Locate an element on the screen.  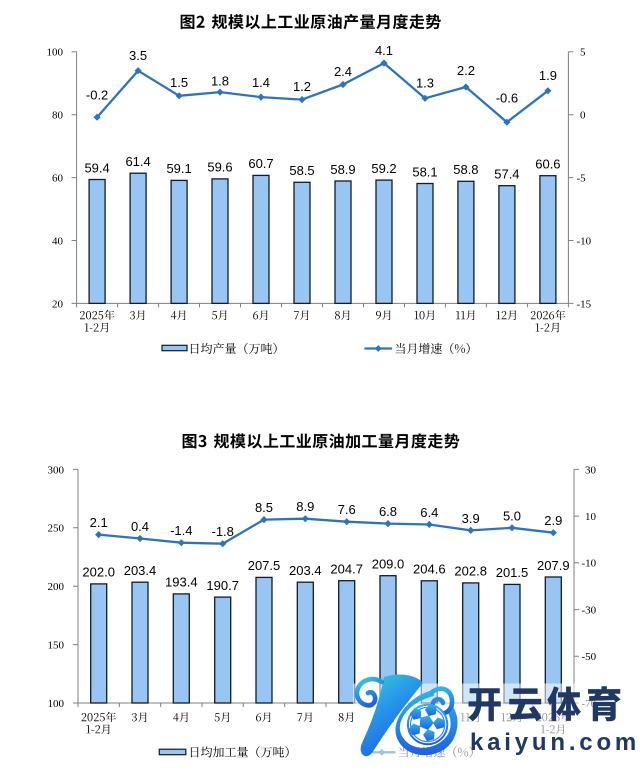
svg-text: 80 is located at coordinates (58, 116).